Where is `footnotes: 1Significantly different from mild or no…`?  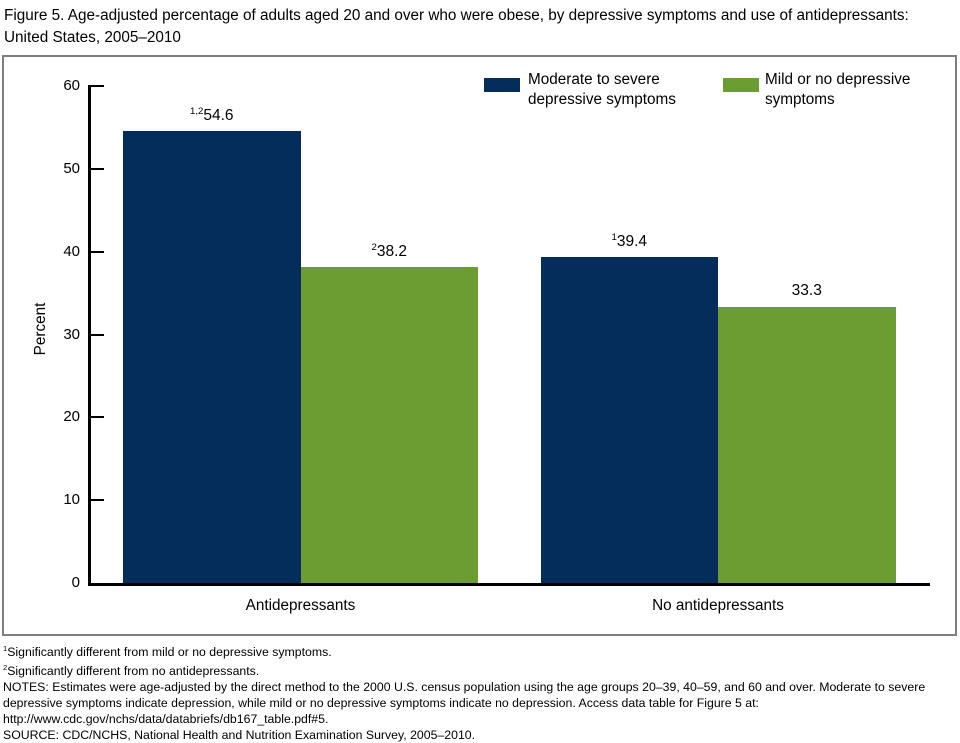 footnotes: 1Significantly different from mild or no… is located at coordinates (479, 692).